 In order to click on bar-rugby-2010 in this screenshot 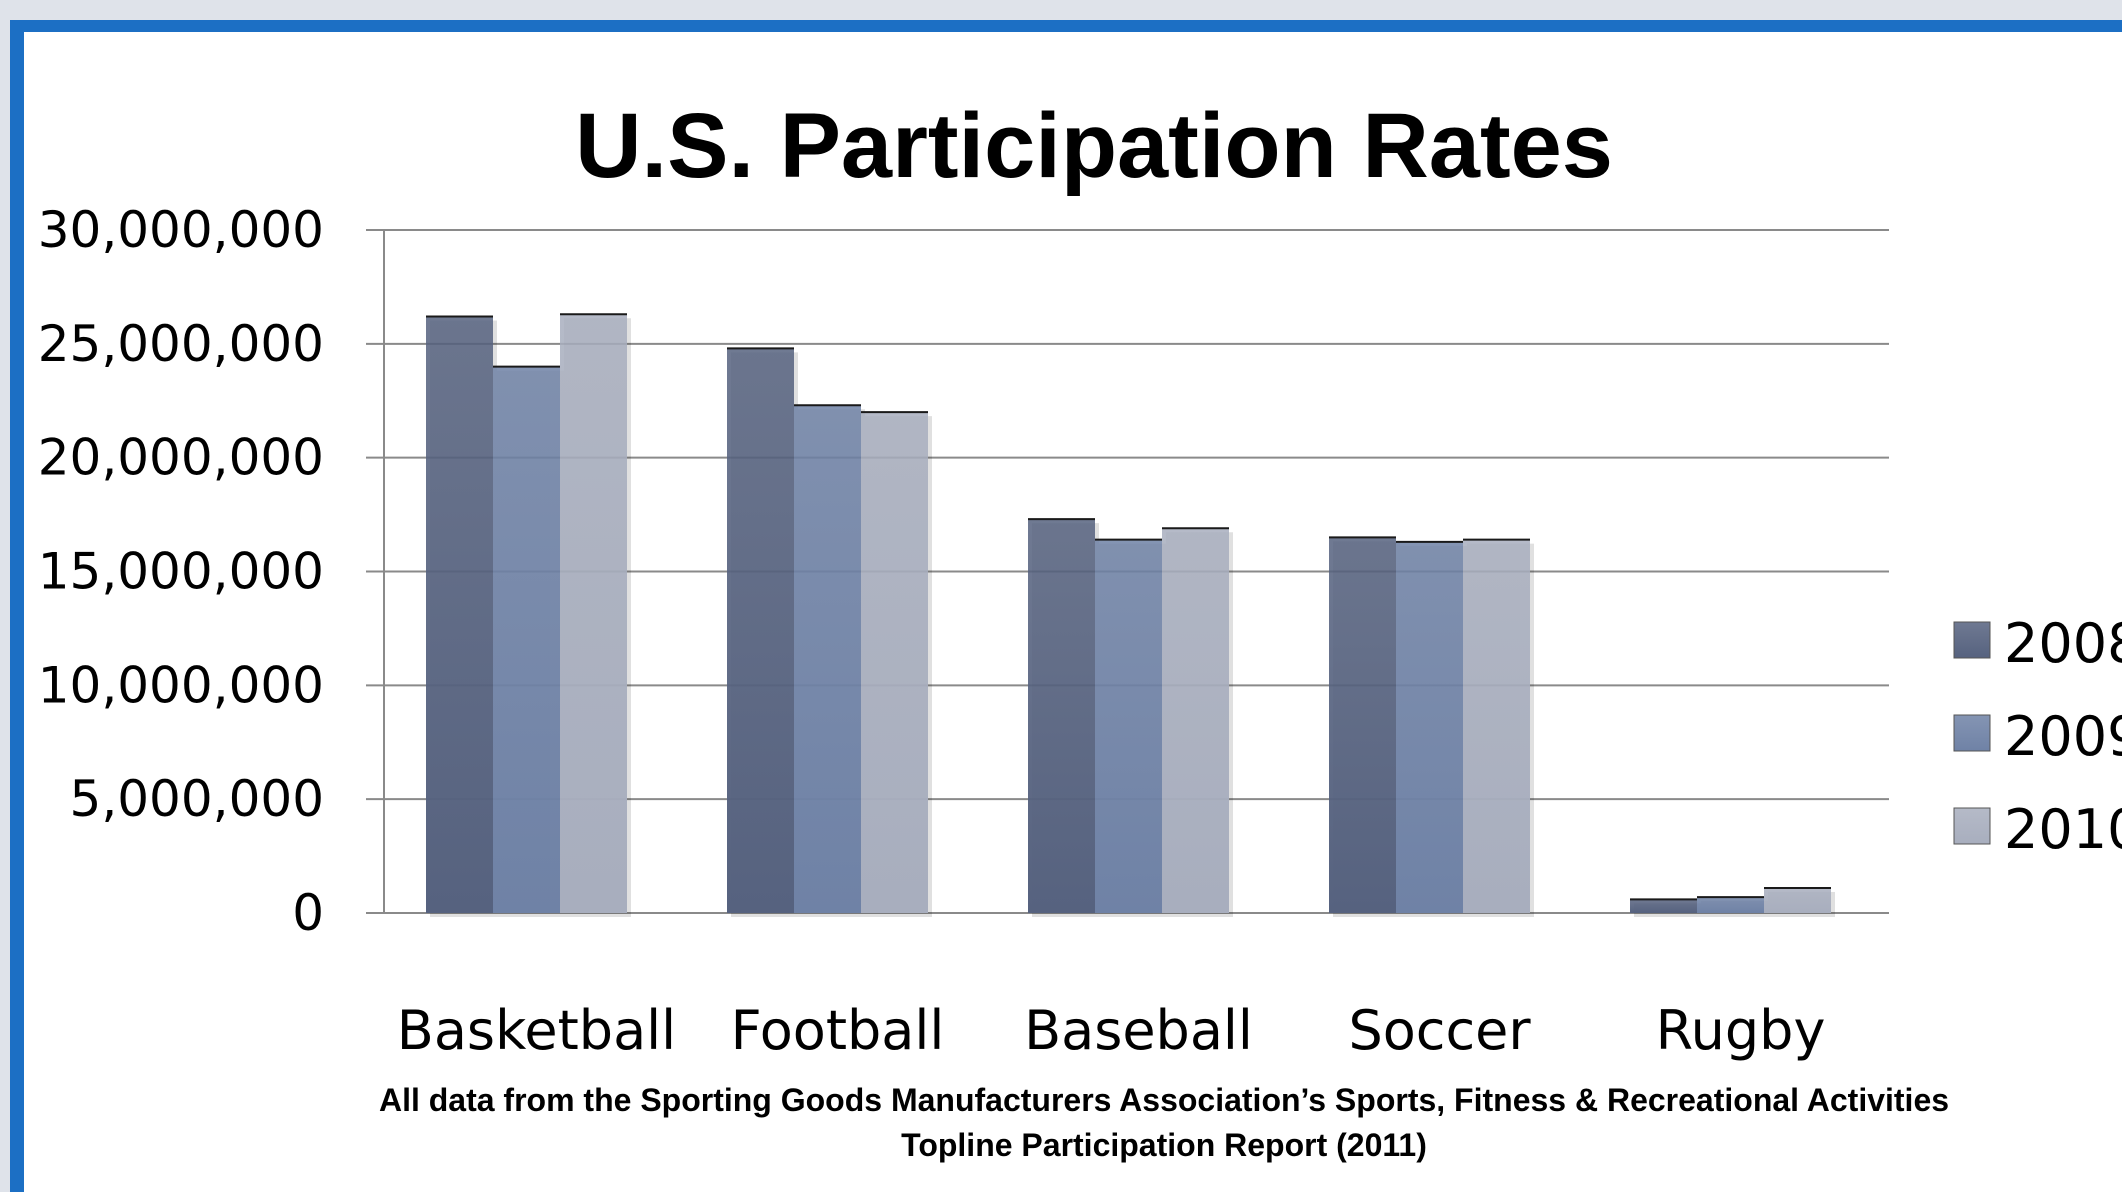, I will do `click(1797, 900)`.